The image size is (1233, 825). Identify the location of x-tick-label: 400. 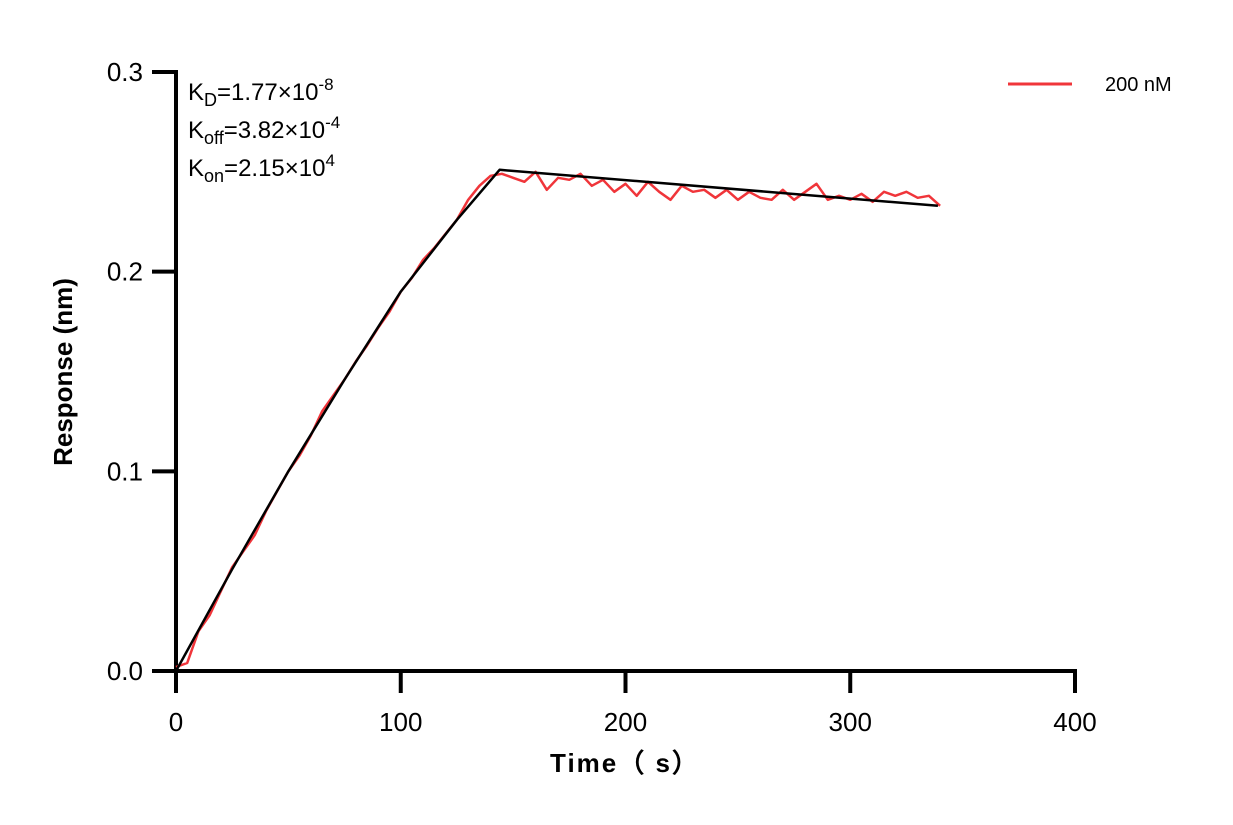
(1074, 722).